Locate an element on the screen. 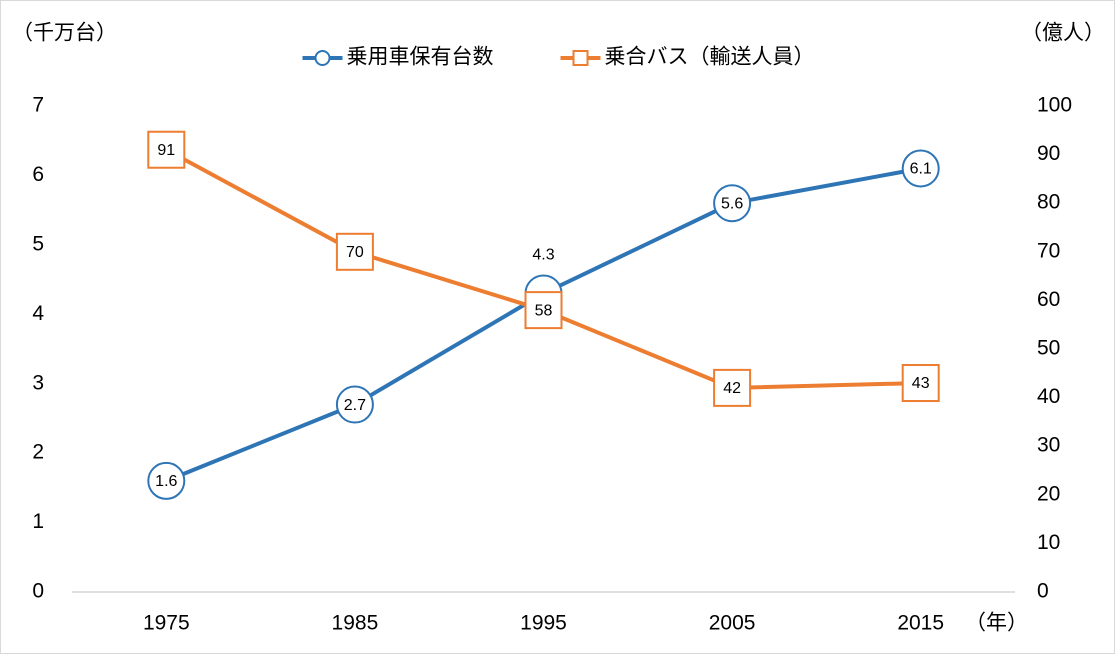  y2-tick-label: 80 is located at coordinates (1048, 202).